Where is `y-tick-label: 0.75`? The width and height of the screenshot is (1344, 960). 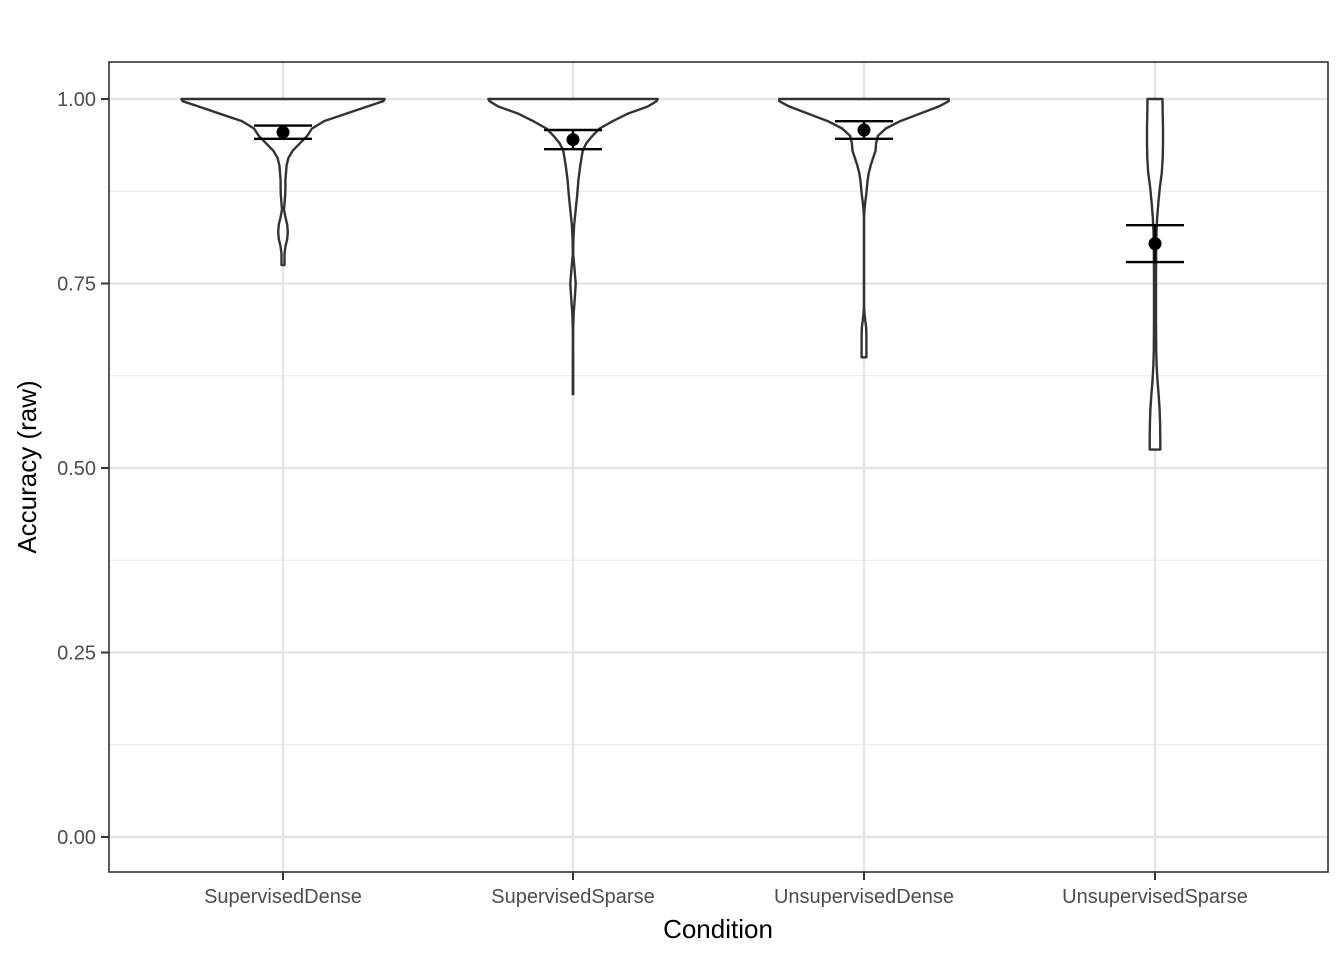 y-tick-label: 0.75 is located at coordinates (76, 285).